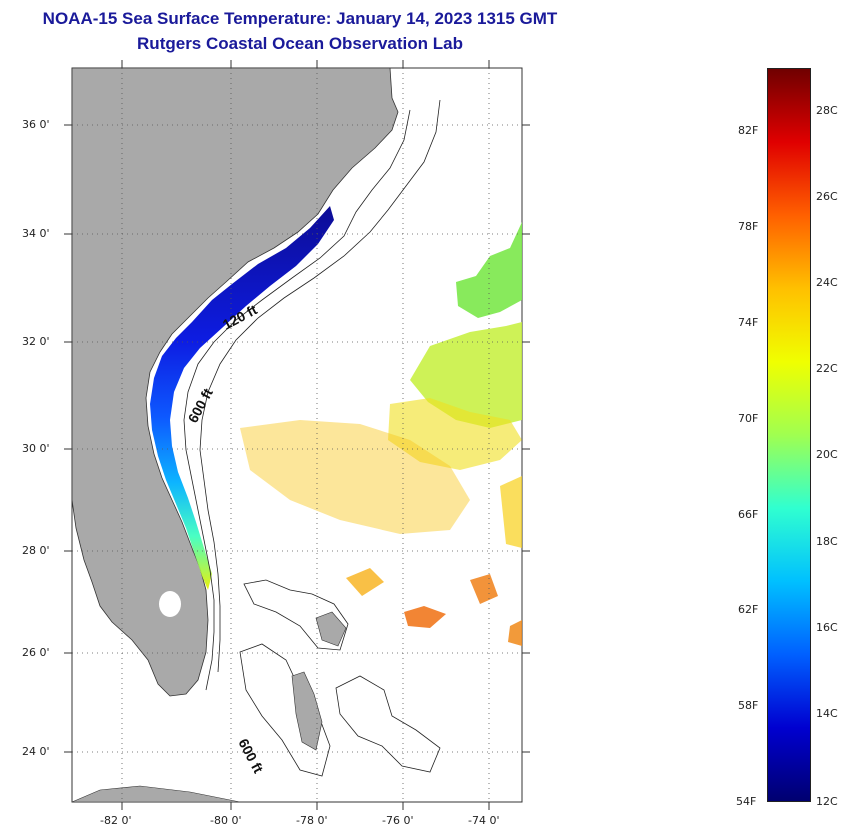  I want to click on colorbar-c-label: 22C, so click(827, 368).